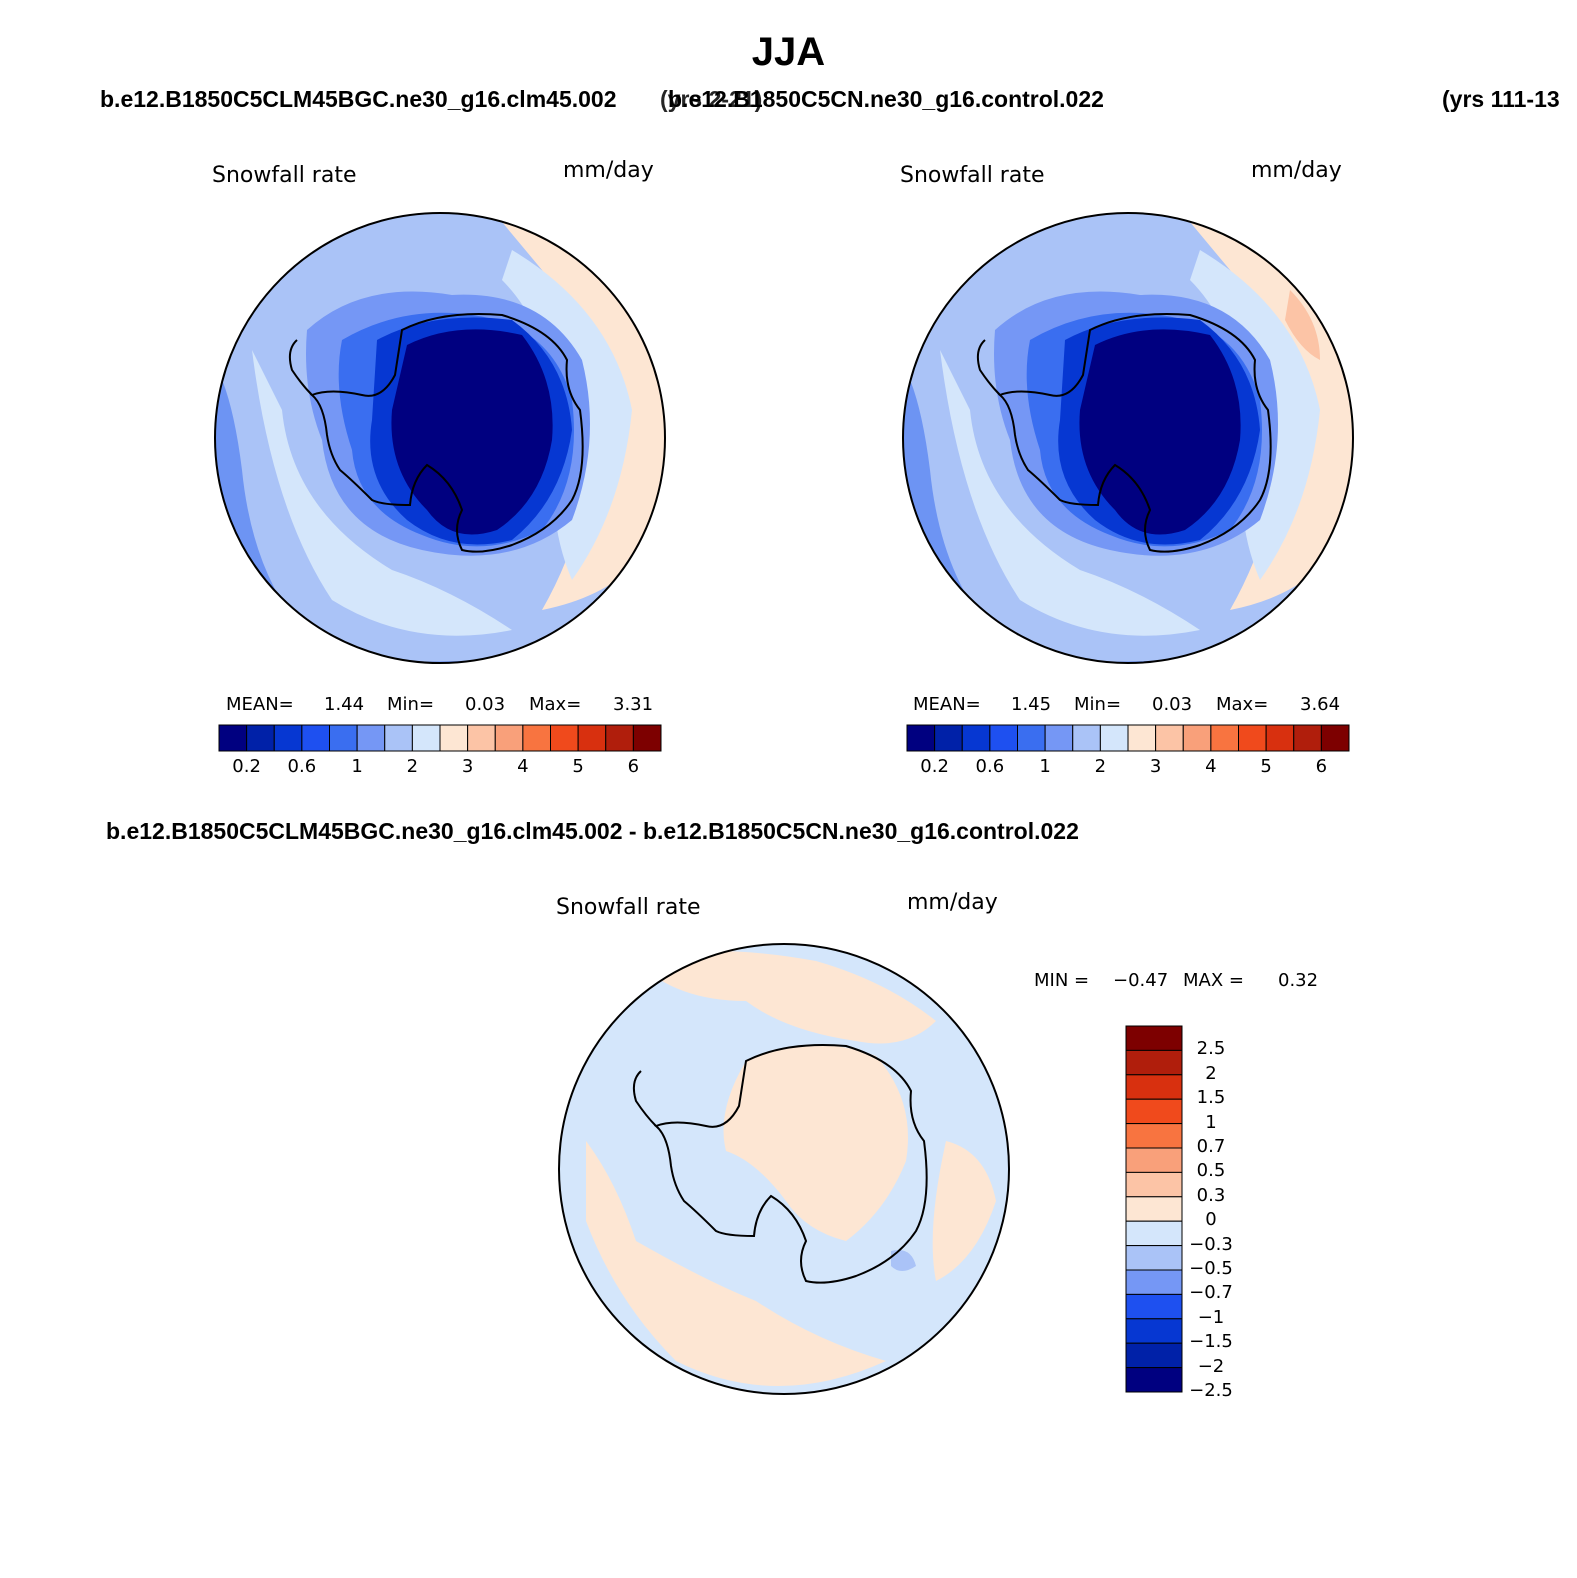 This screenshot has height=1578, width=1577. What do you see at coordinates (1298, 980) in the screenshot?
I see `panel3-max-value: 0.32` at bounding box center [1298, 980].